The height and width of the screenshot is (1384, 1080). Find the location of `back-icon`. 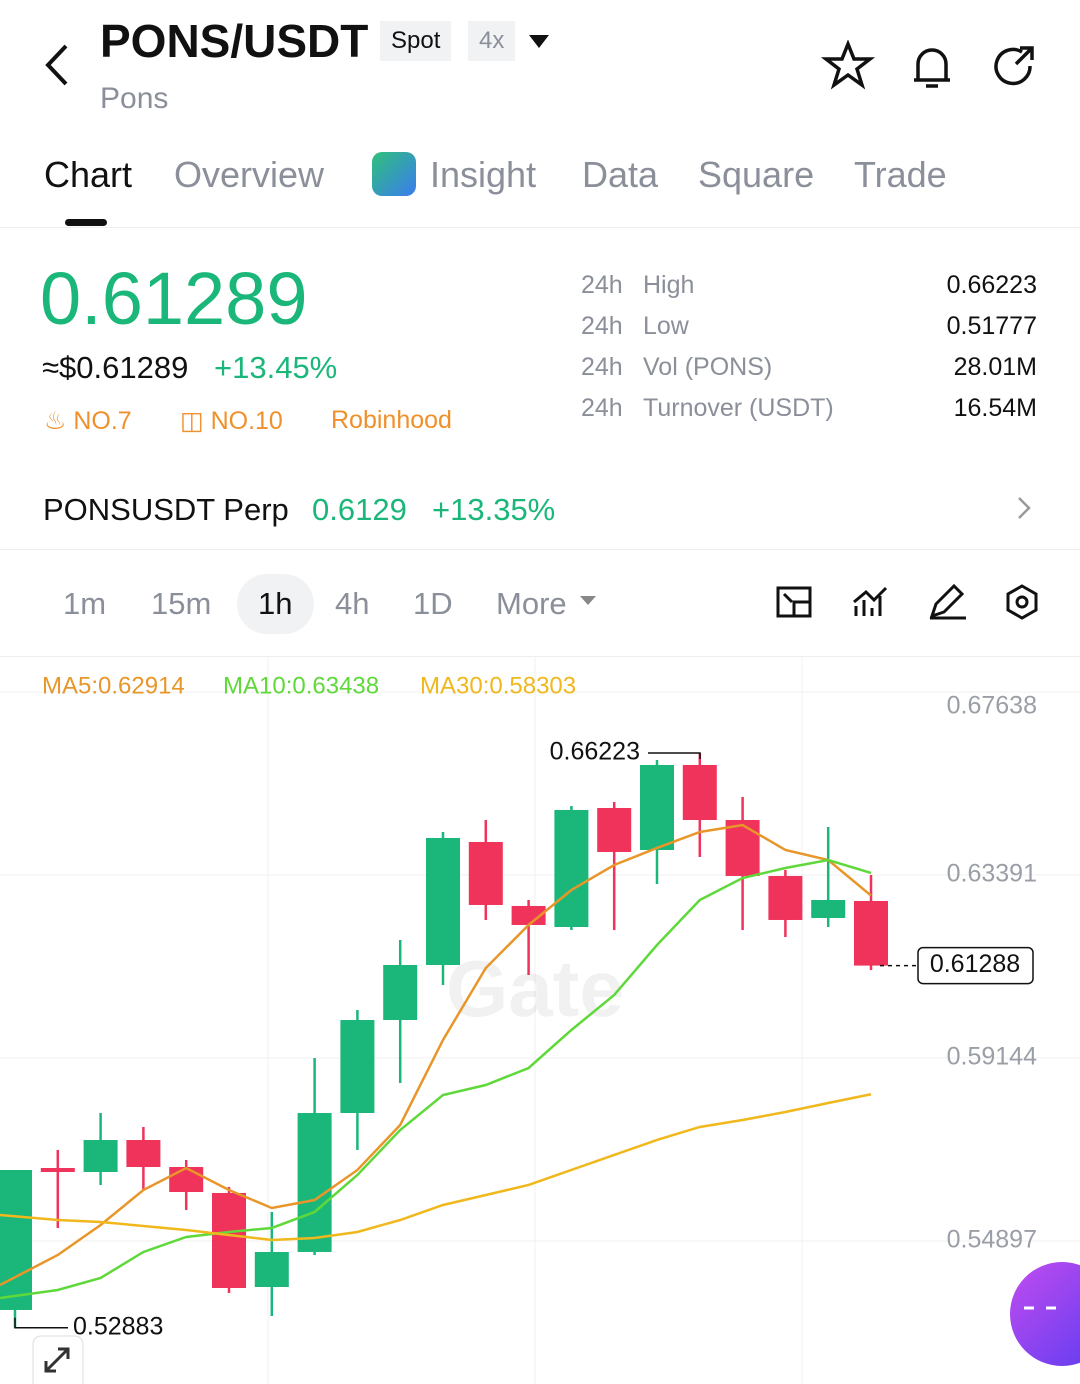

back-icon is located at coordinates (58, 65).